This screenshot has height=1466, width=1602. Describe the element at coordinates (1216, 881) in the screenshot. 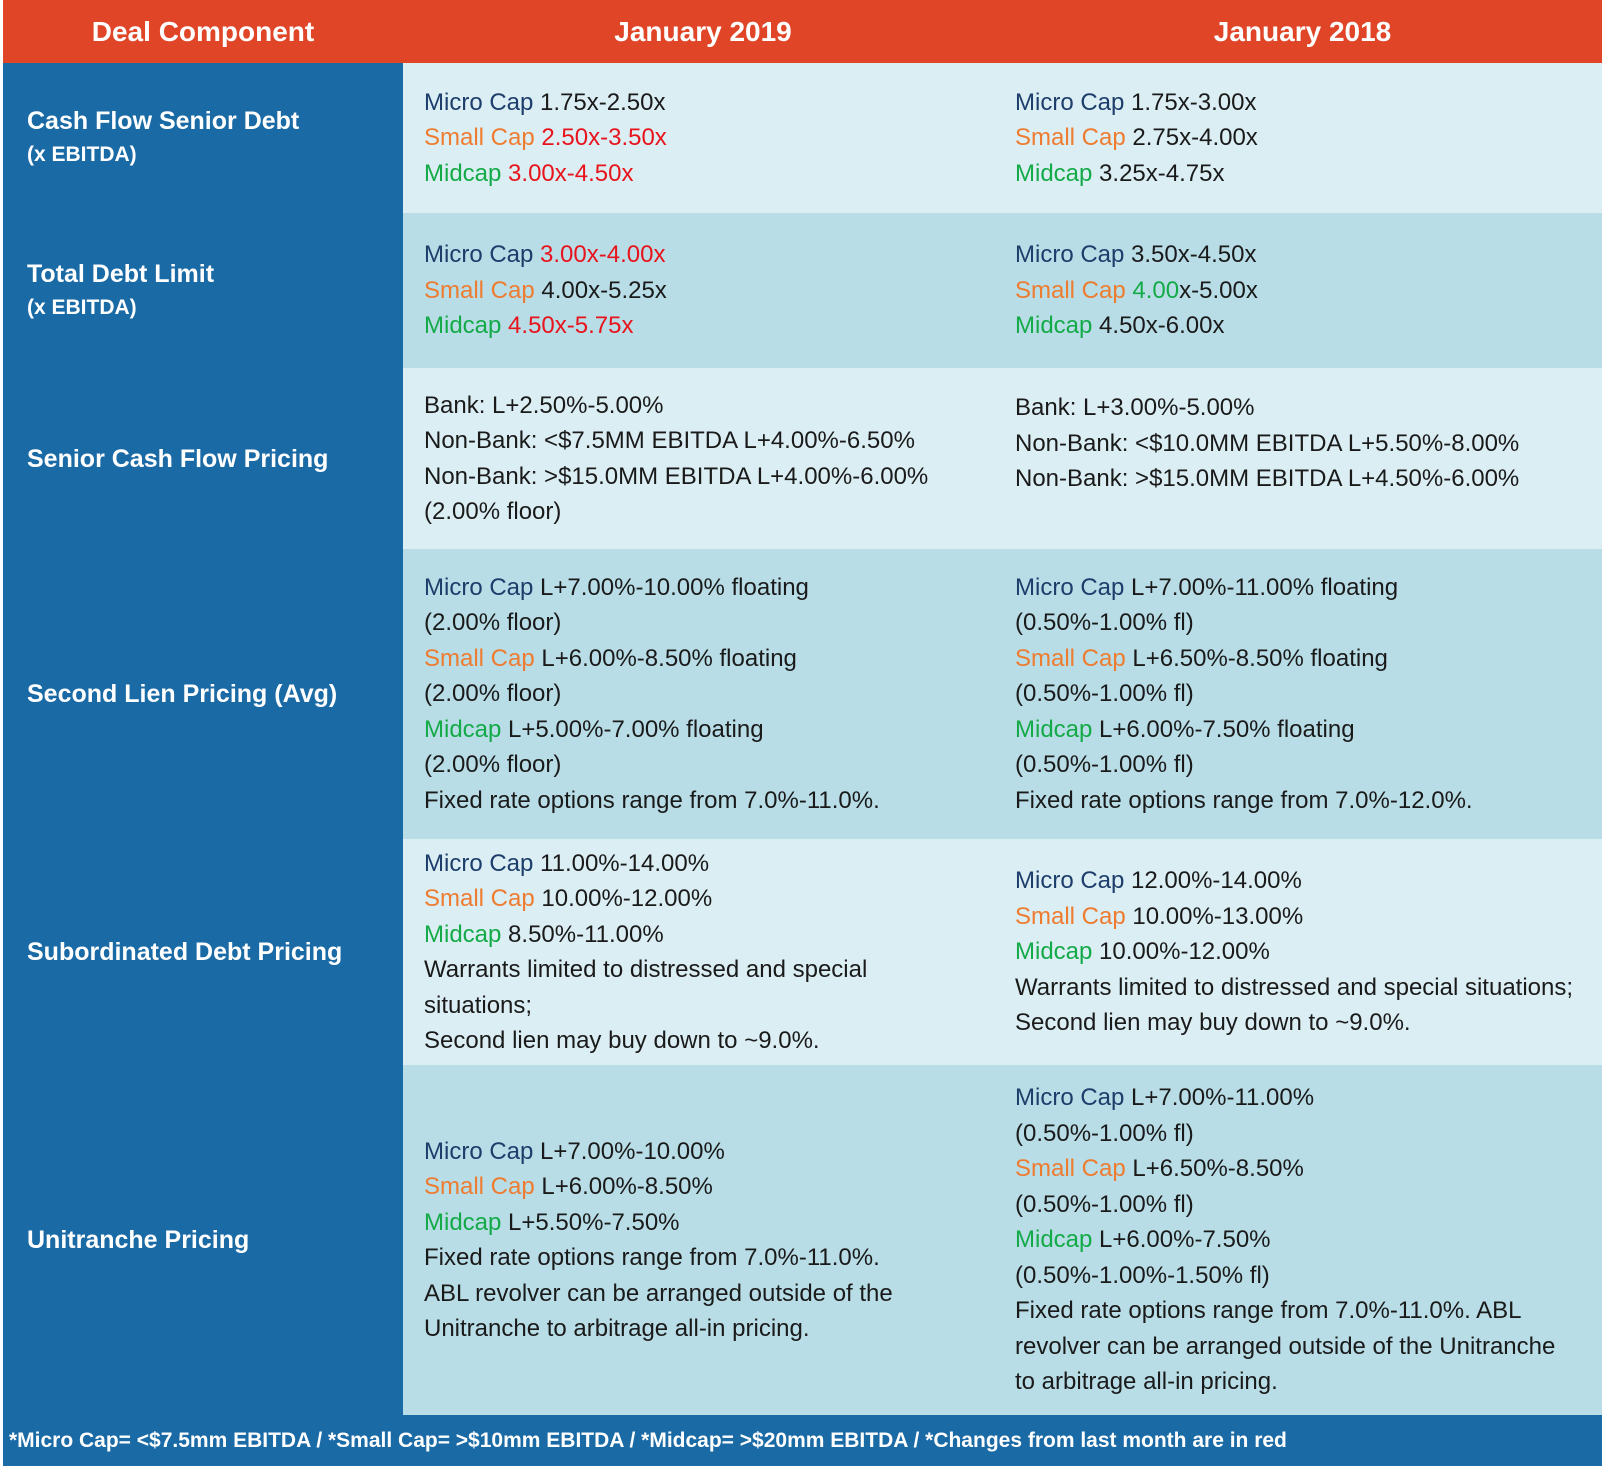

I see `value: 12.00%-14.00%` at that location.